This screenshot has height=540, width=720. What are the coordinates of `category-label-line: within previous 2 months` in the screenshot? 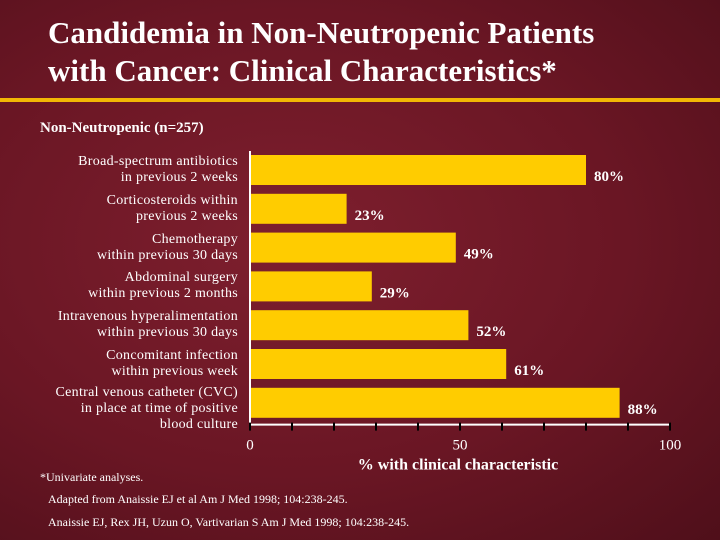 It's located at (163, 294).